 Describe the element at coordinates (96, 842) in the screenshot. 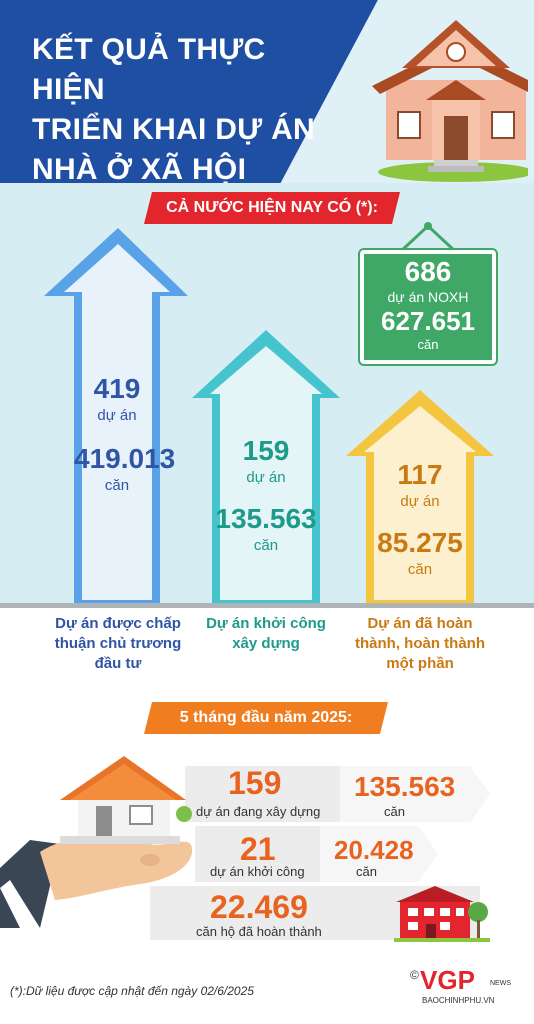

I see `hand-house-illustration` at that location.